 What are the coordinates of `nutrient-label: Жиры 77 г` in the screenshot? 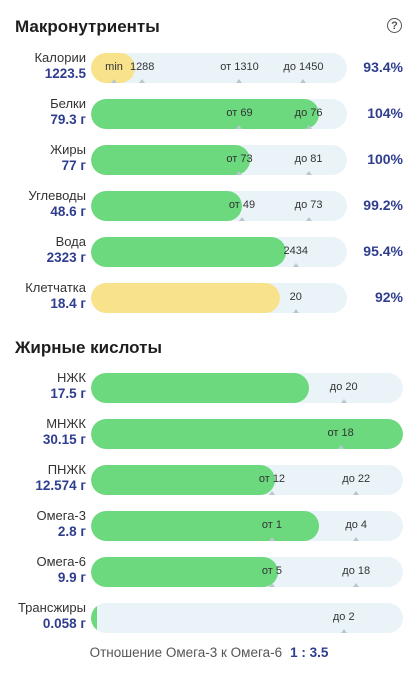 It's located at (68, 158).